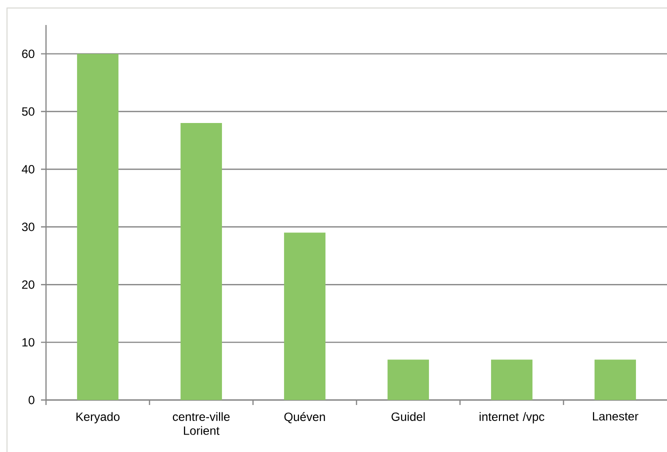 The width and height of the screenshot is (667, 452). I want to click on y-tick-label: 10, so click(28, 342).